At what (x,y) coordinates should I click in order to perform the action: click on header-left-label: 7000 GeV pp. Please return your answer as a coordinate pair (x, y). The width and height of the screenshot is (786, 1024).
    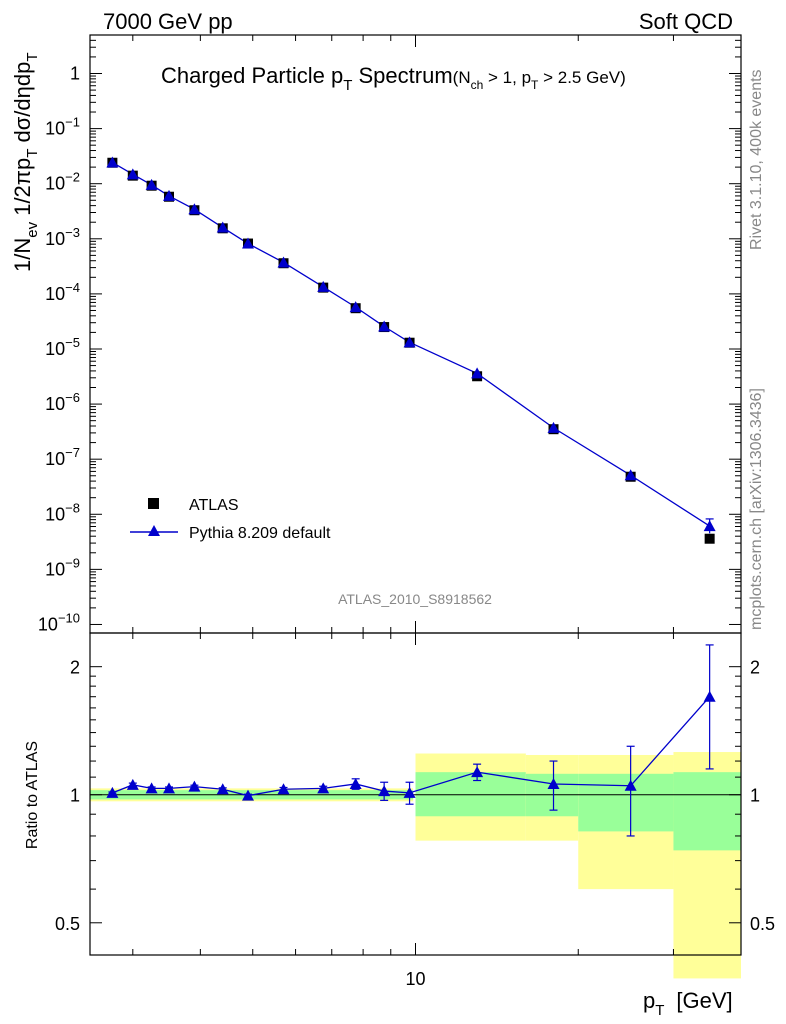
    Looking at the image, I should click on (168, 21).